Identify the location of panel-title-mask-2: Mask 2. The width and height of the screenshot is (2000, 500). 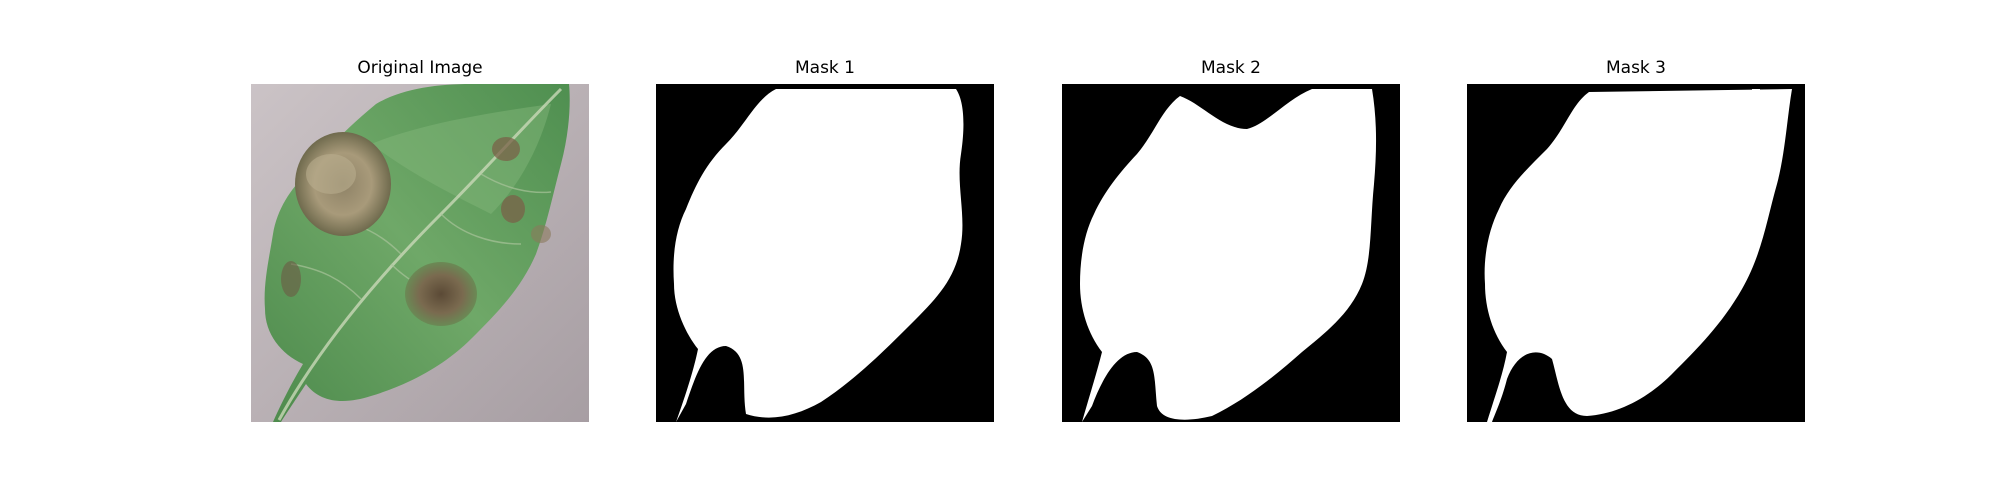
(1230, 68).